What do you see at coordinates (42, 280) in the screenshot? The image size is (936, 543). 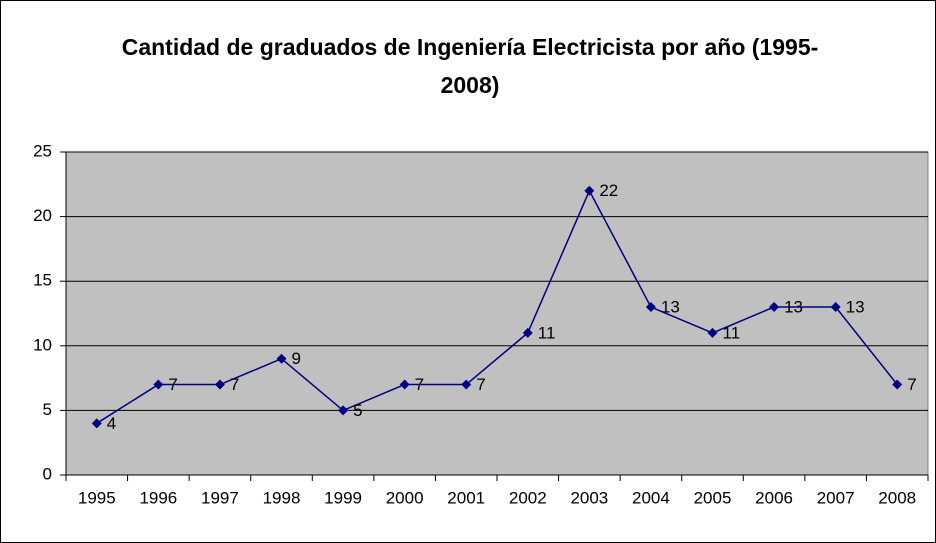 I see `y-tick-label: 15` at bounding box center [42, 280].